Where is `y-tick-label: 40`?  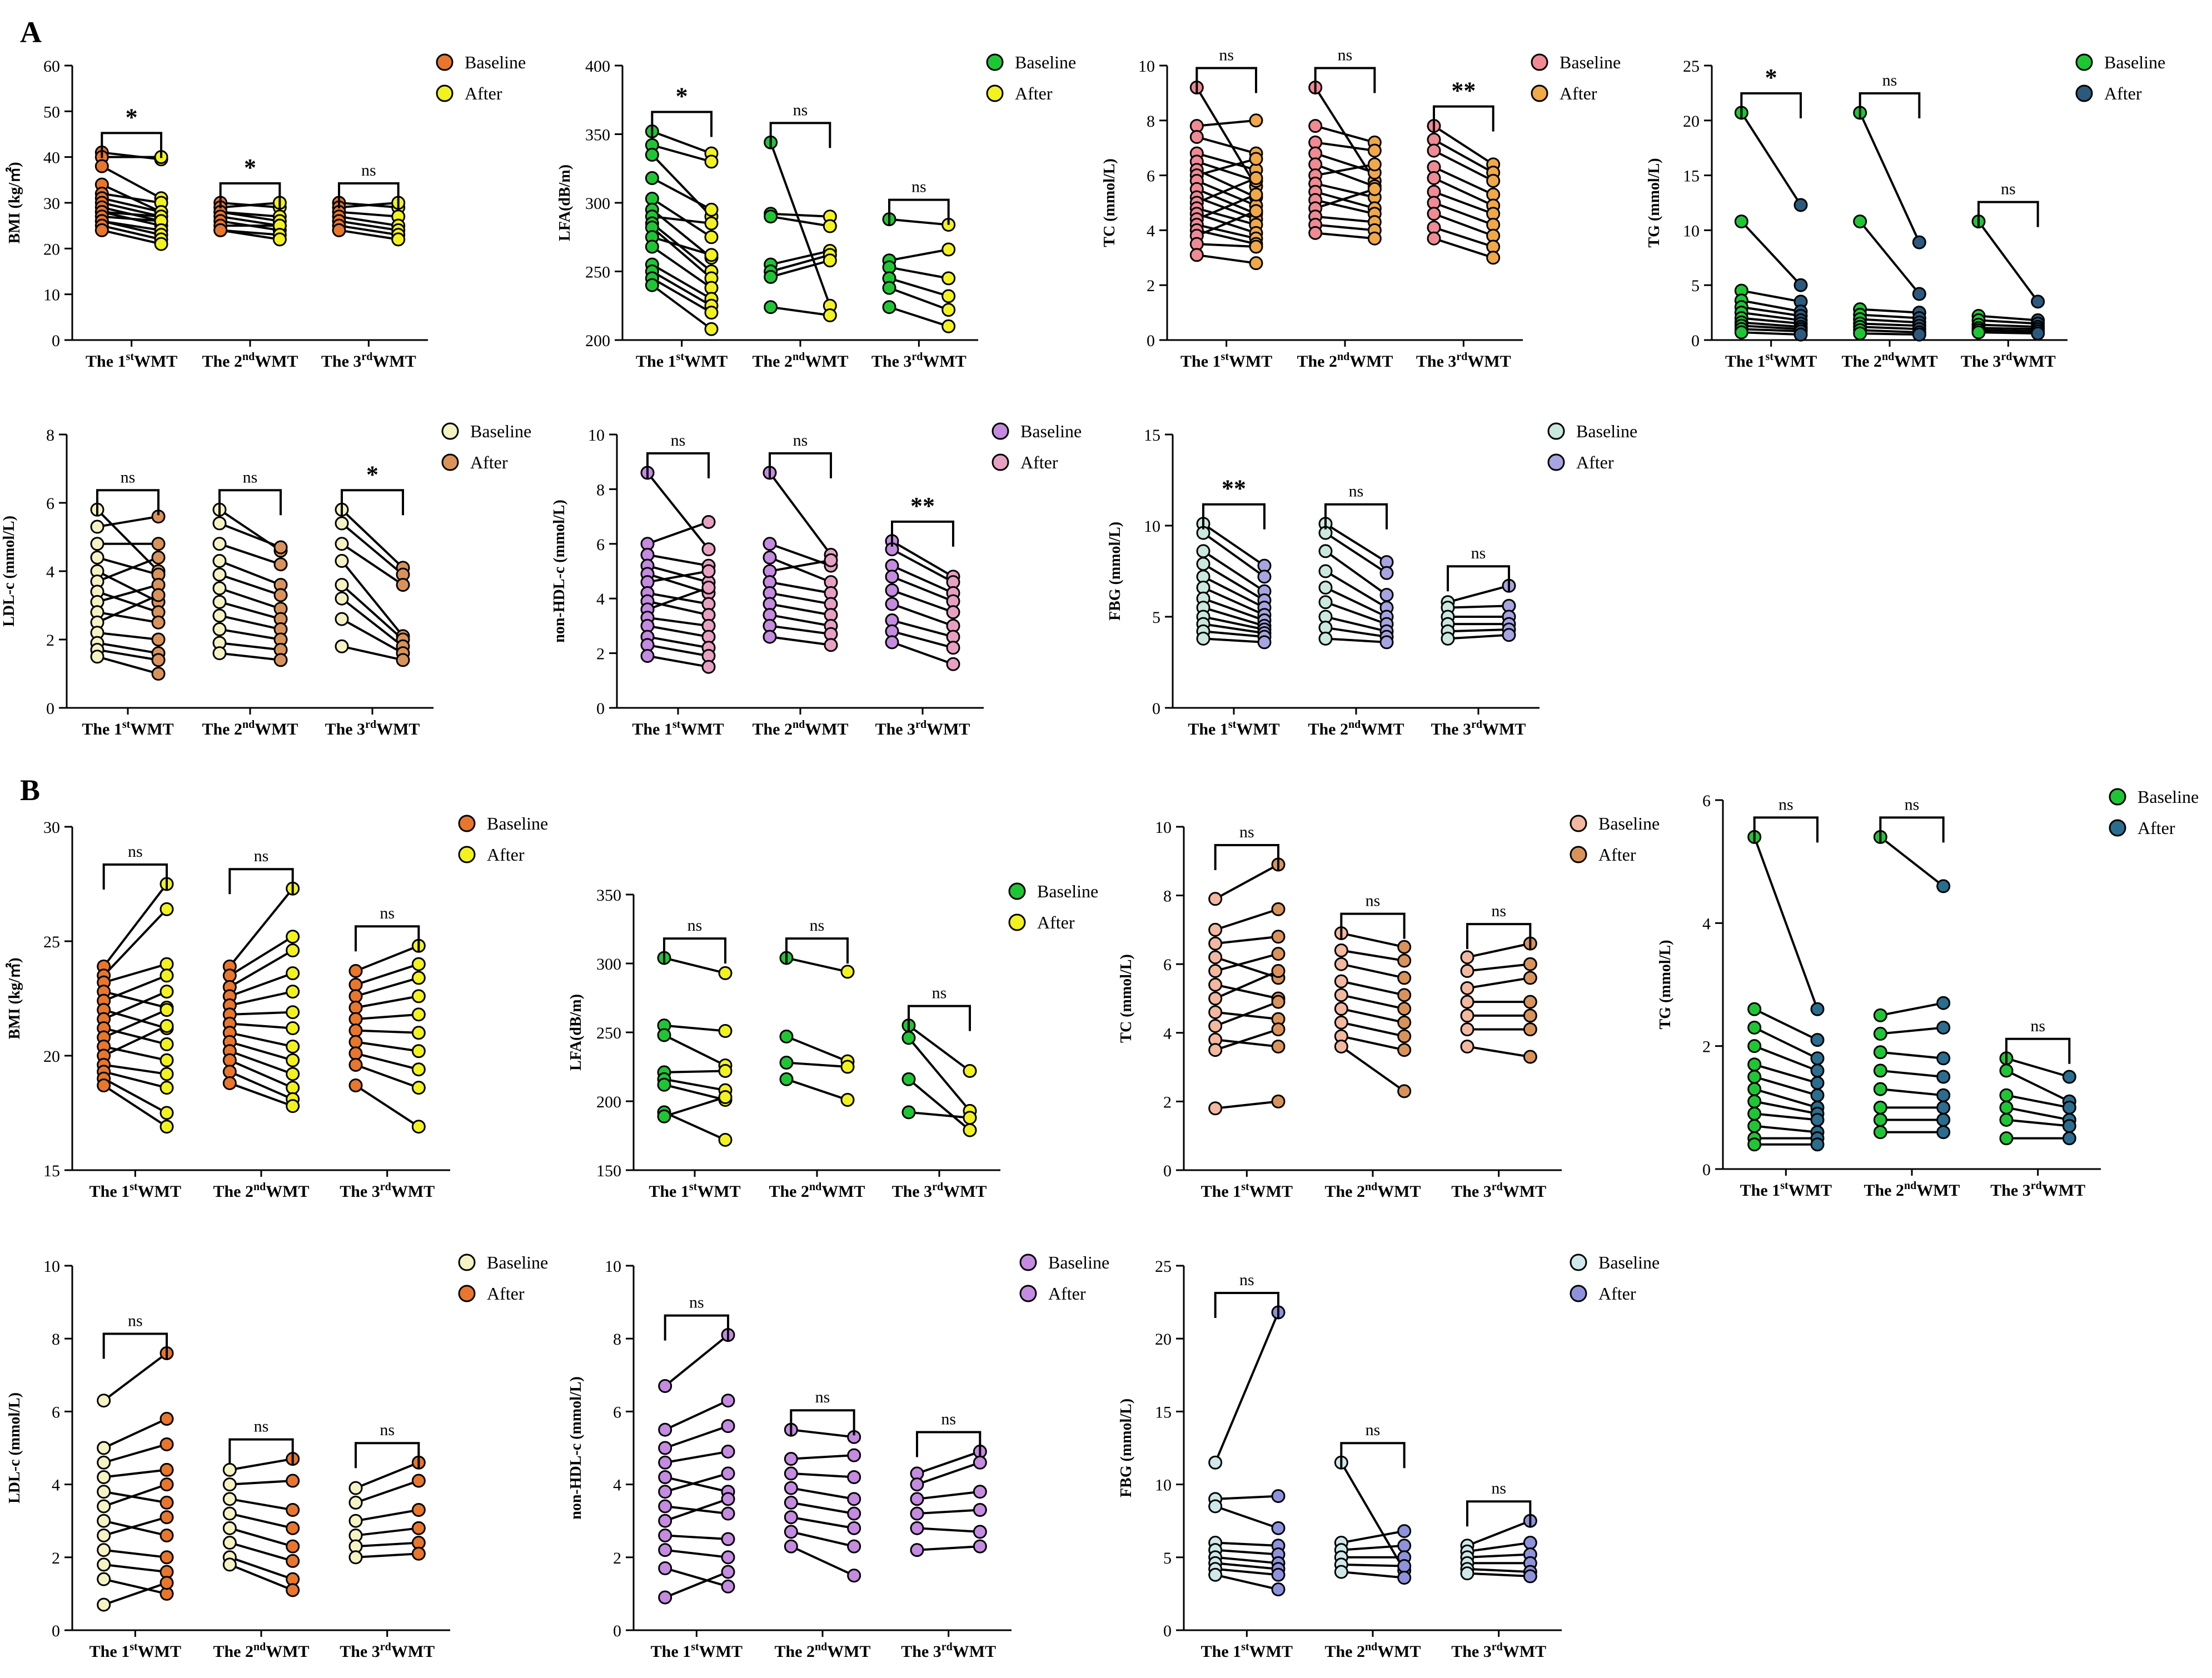 y-tick-label: 40 is located at coordinates (52, 158).